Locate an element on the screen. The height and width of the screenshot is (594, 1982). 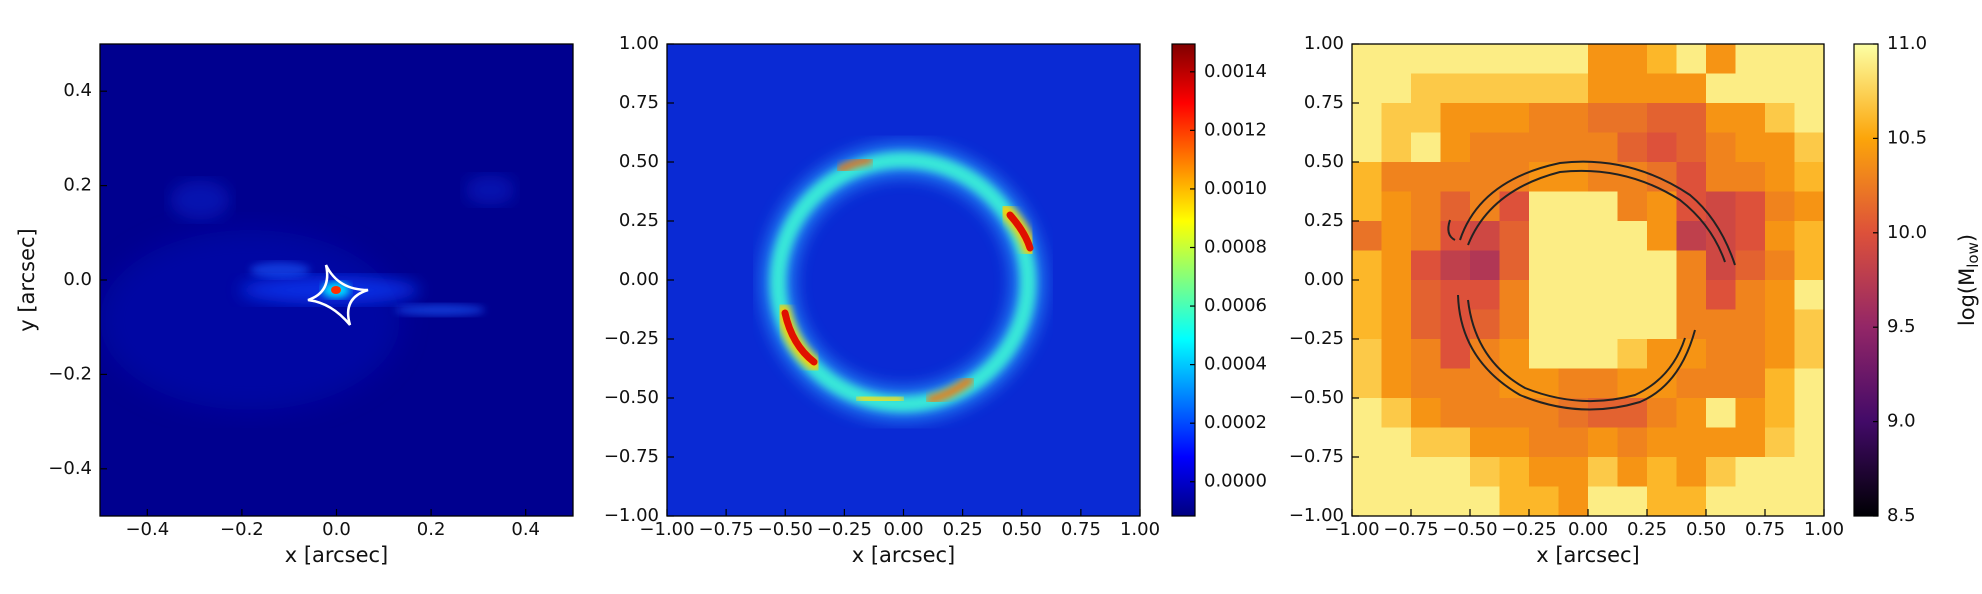
x-tick-label: 0.0 is located at coordinates (336, 529).